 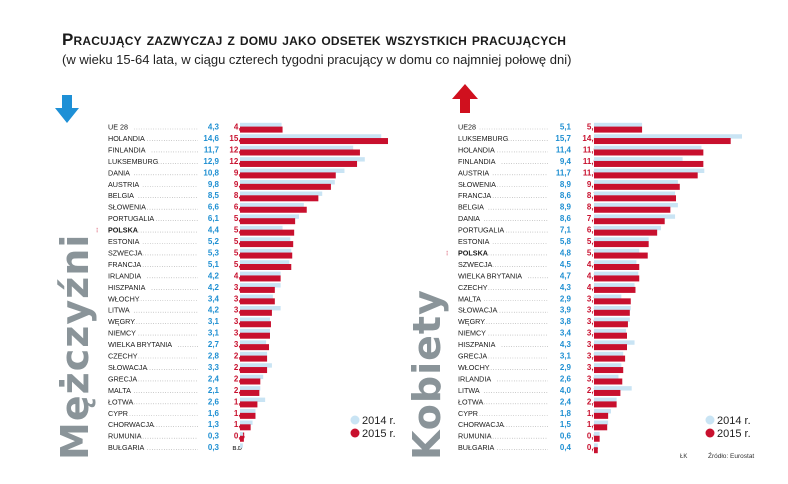 What do you see at coordinates (566, 127) in the screenshot?
I see `value-2014: 5,1` at bounding box center [566, 127].